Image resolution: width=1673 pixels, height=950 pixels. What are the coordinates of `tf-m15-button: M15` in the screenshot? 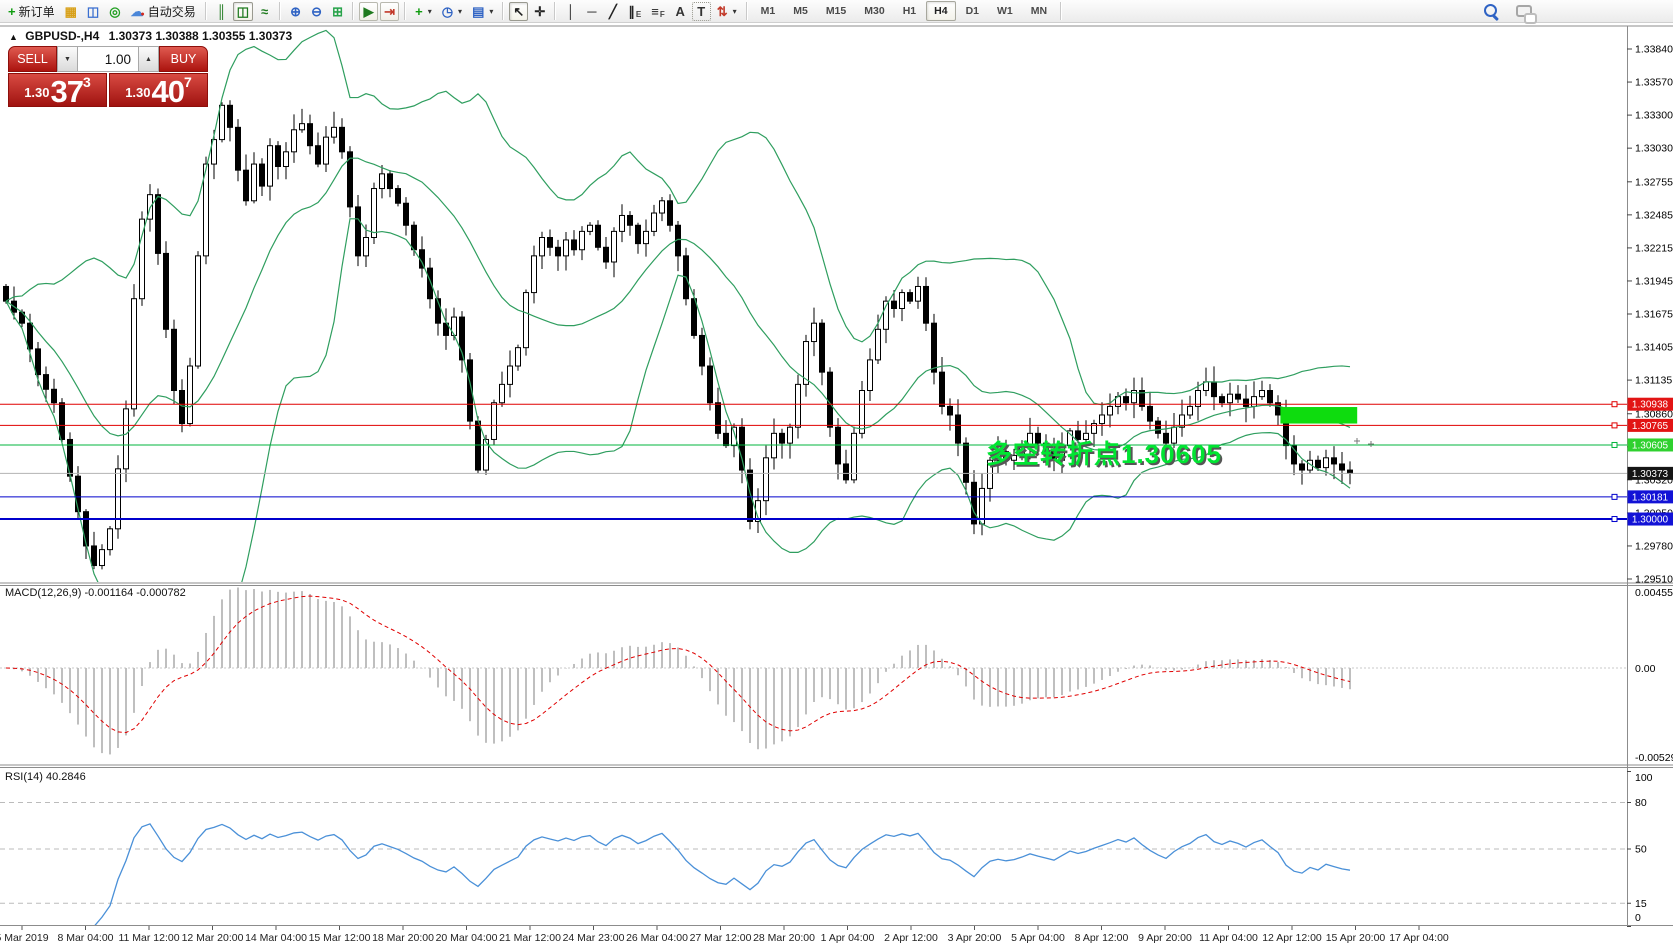 It's located at (836, 11).